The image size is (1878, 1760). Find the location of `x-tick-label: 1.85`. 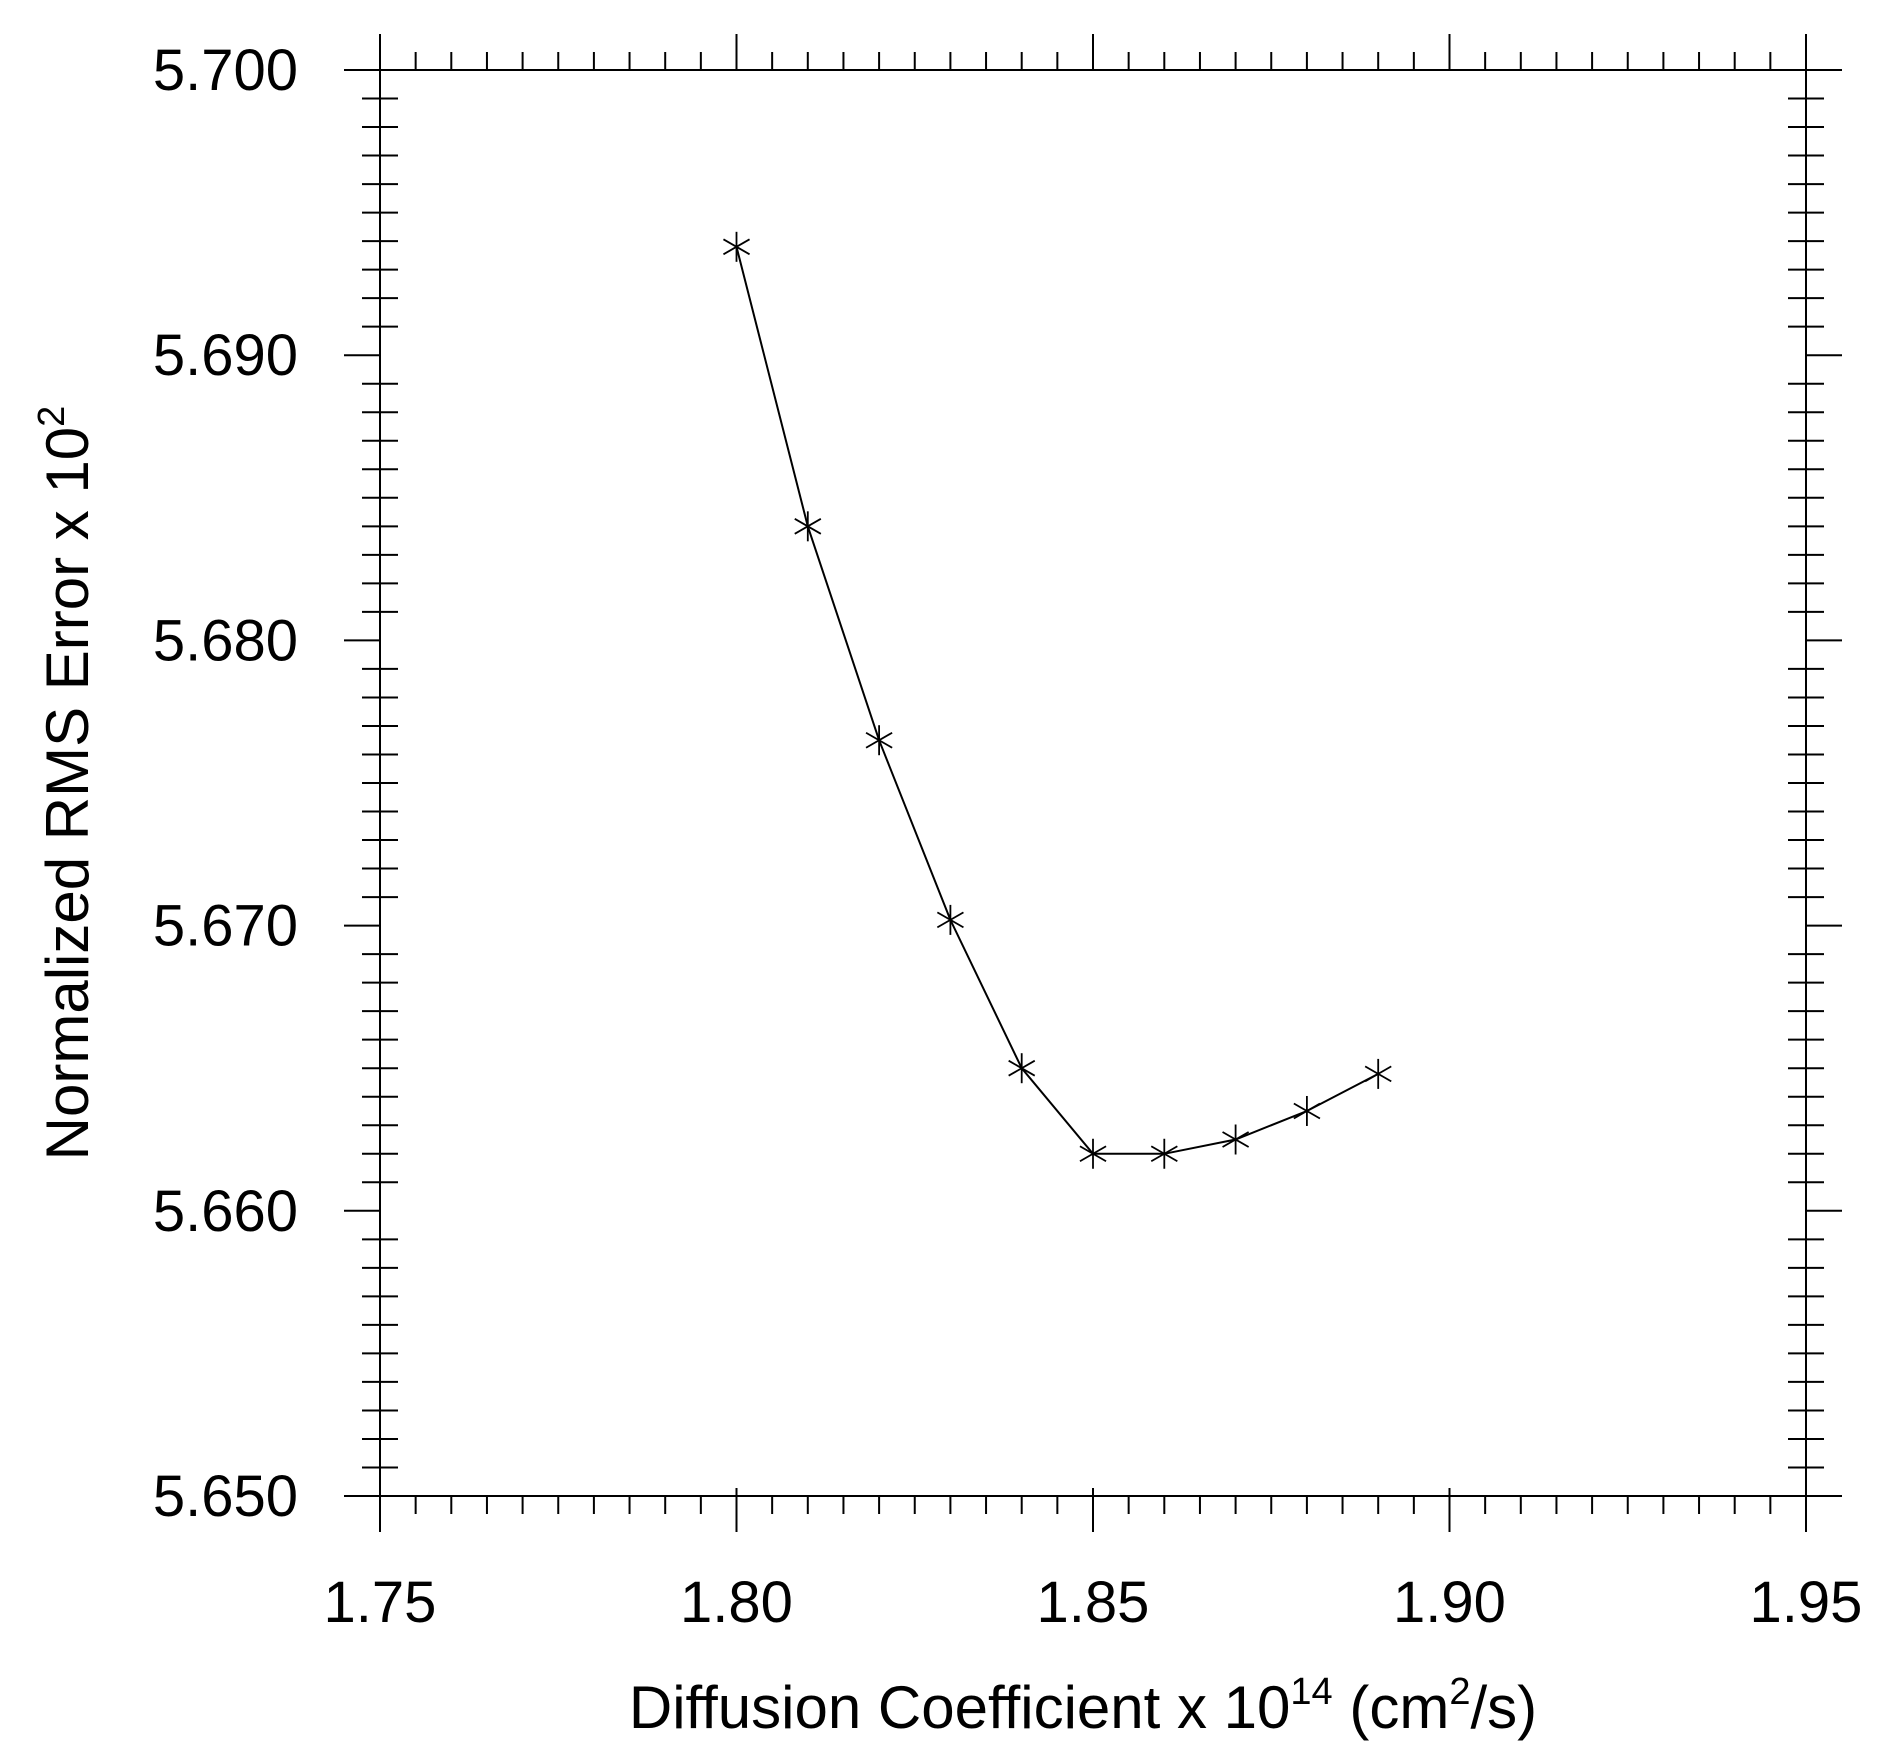

x-tick-label: 1.85 is located at coordinates (1093, 1602).